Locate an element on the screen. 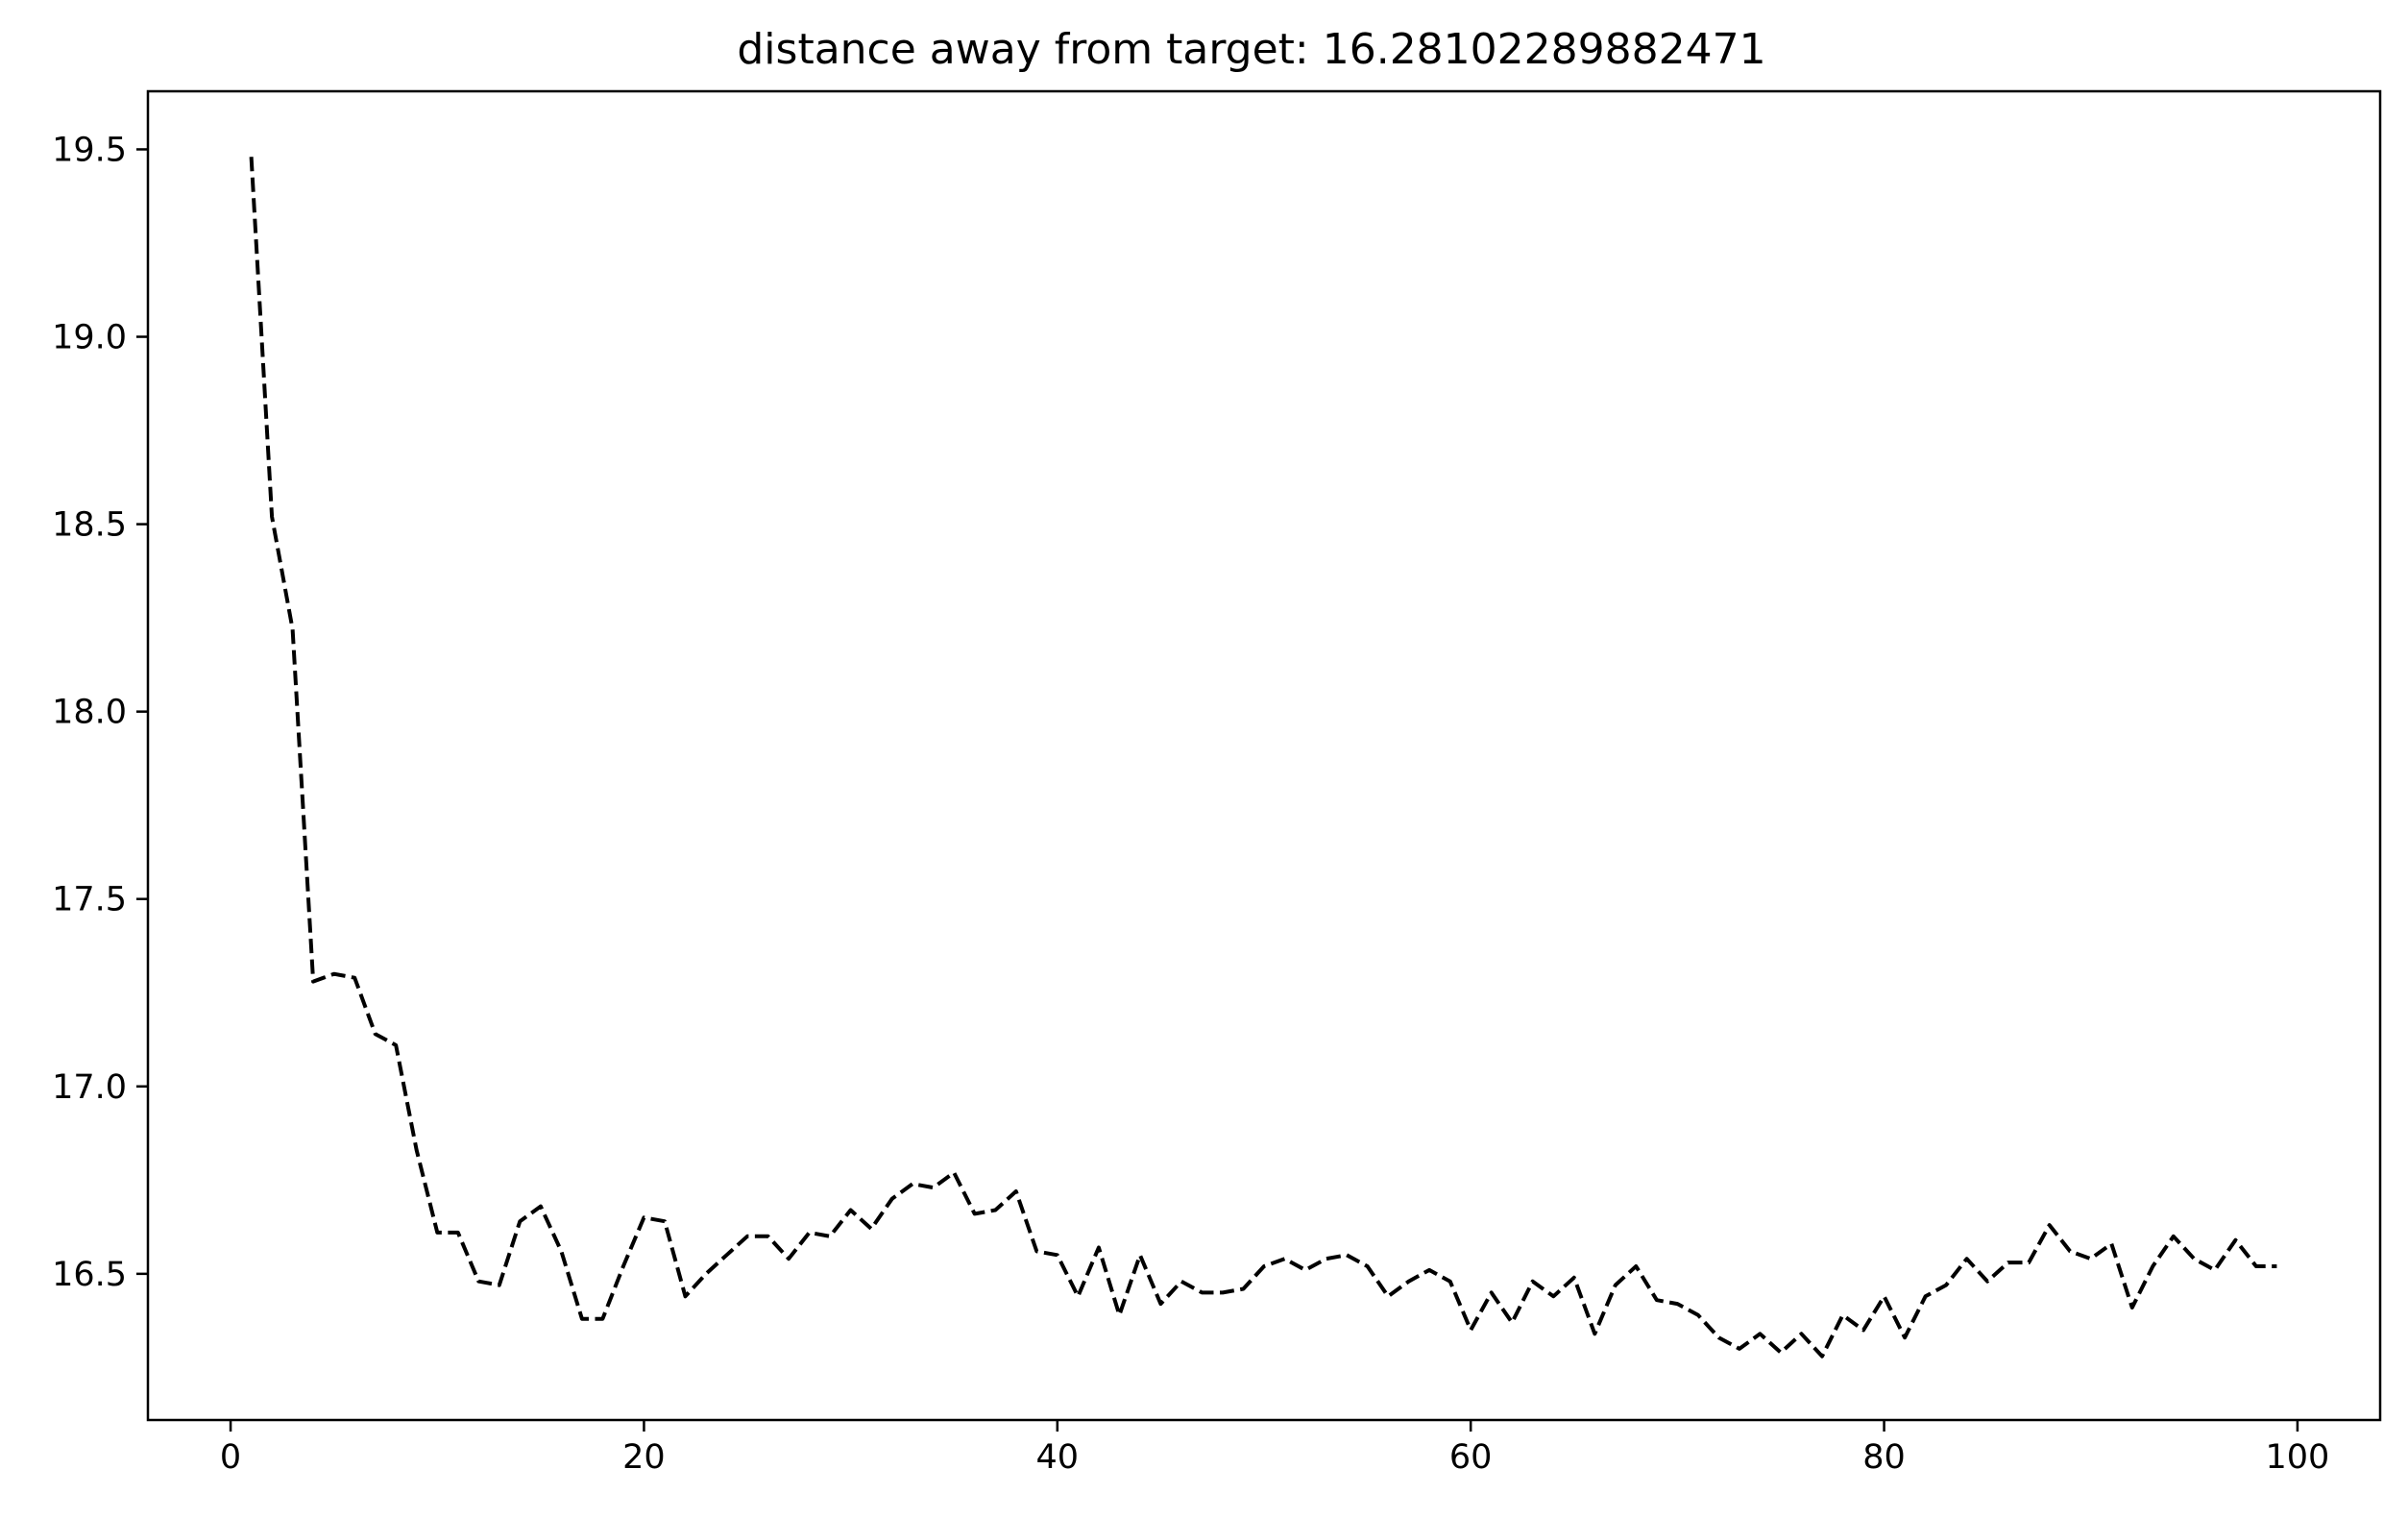 This screenshot has width=2408, height=1518. y-tick-label: 18.0 is located at coordinates (89, 713).